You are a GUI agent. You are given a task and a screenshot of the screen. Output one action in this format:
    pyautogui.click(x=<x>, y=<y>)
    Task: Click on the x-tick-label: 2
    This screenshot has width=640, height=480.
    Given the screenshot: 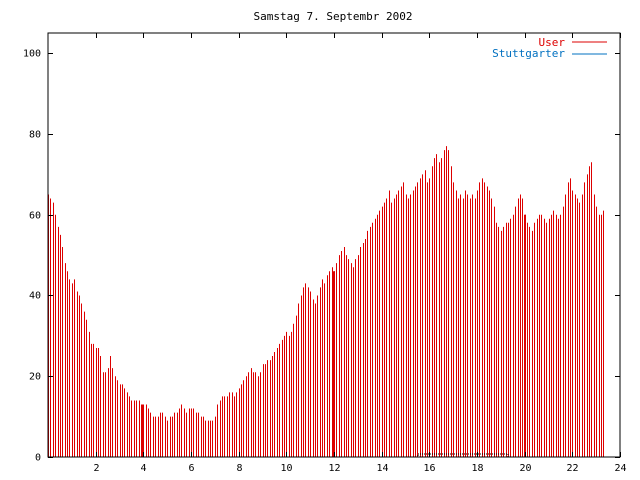 What is the action you would take?
    pyautogui.click(x=96, y=468)
    